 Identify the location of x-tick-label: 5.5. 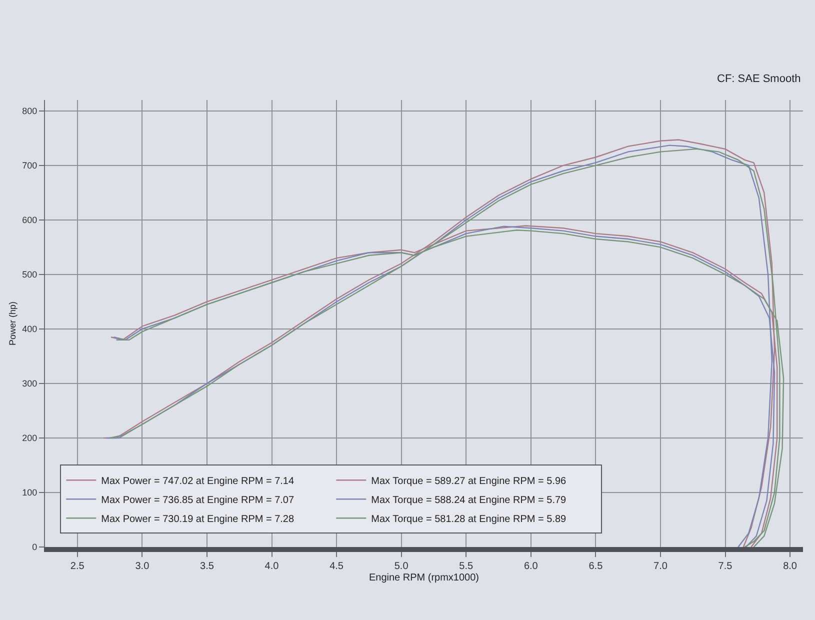
(466, 566).